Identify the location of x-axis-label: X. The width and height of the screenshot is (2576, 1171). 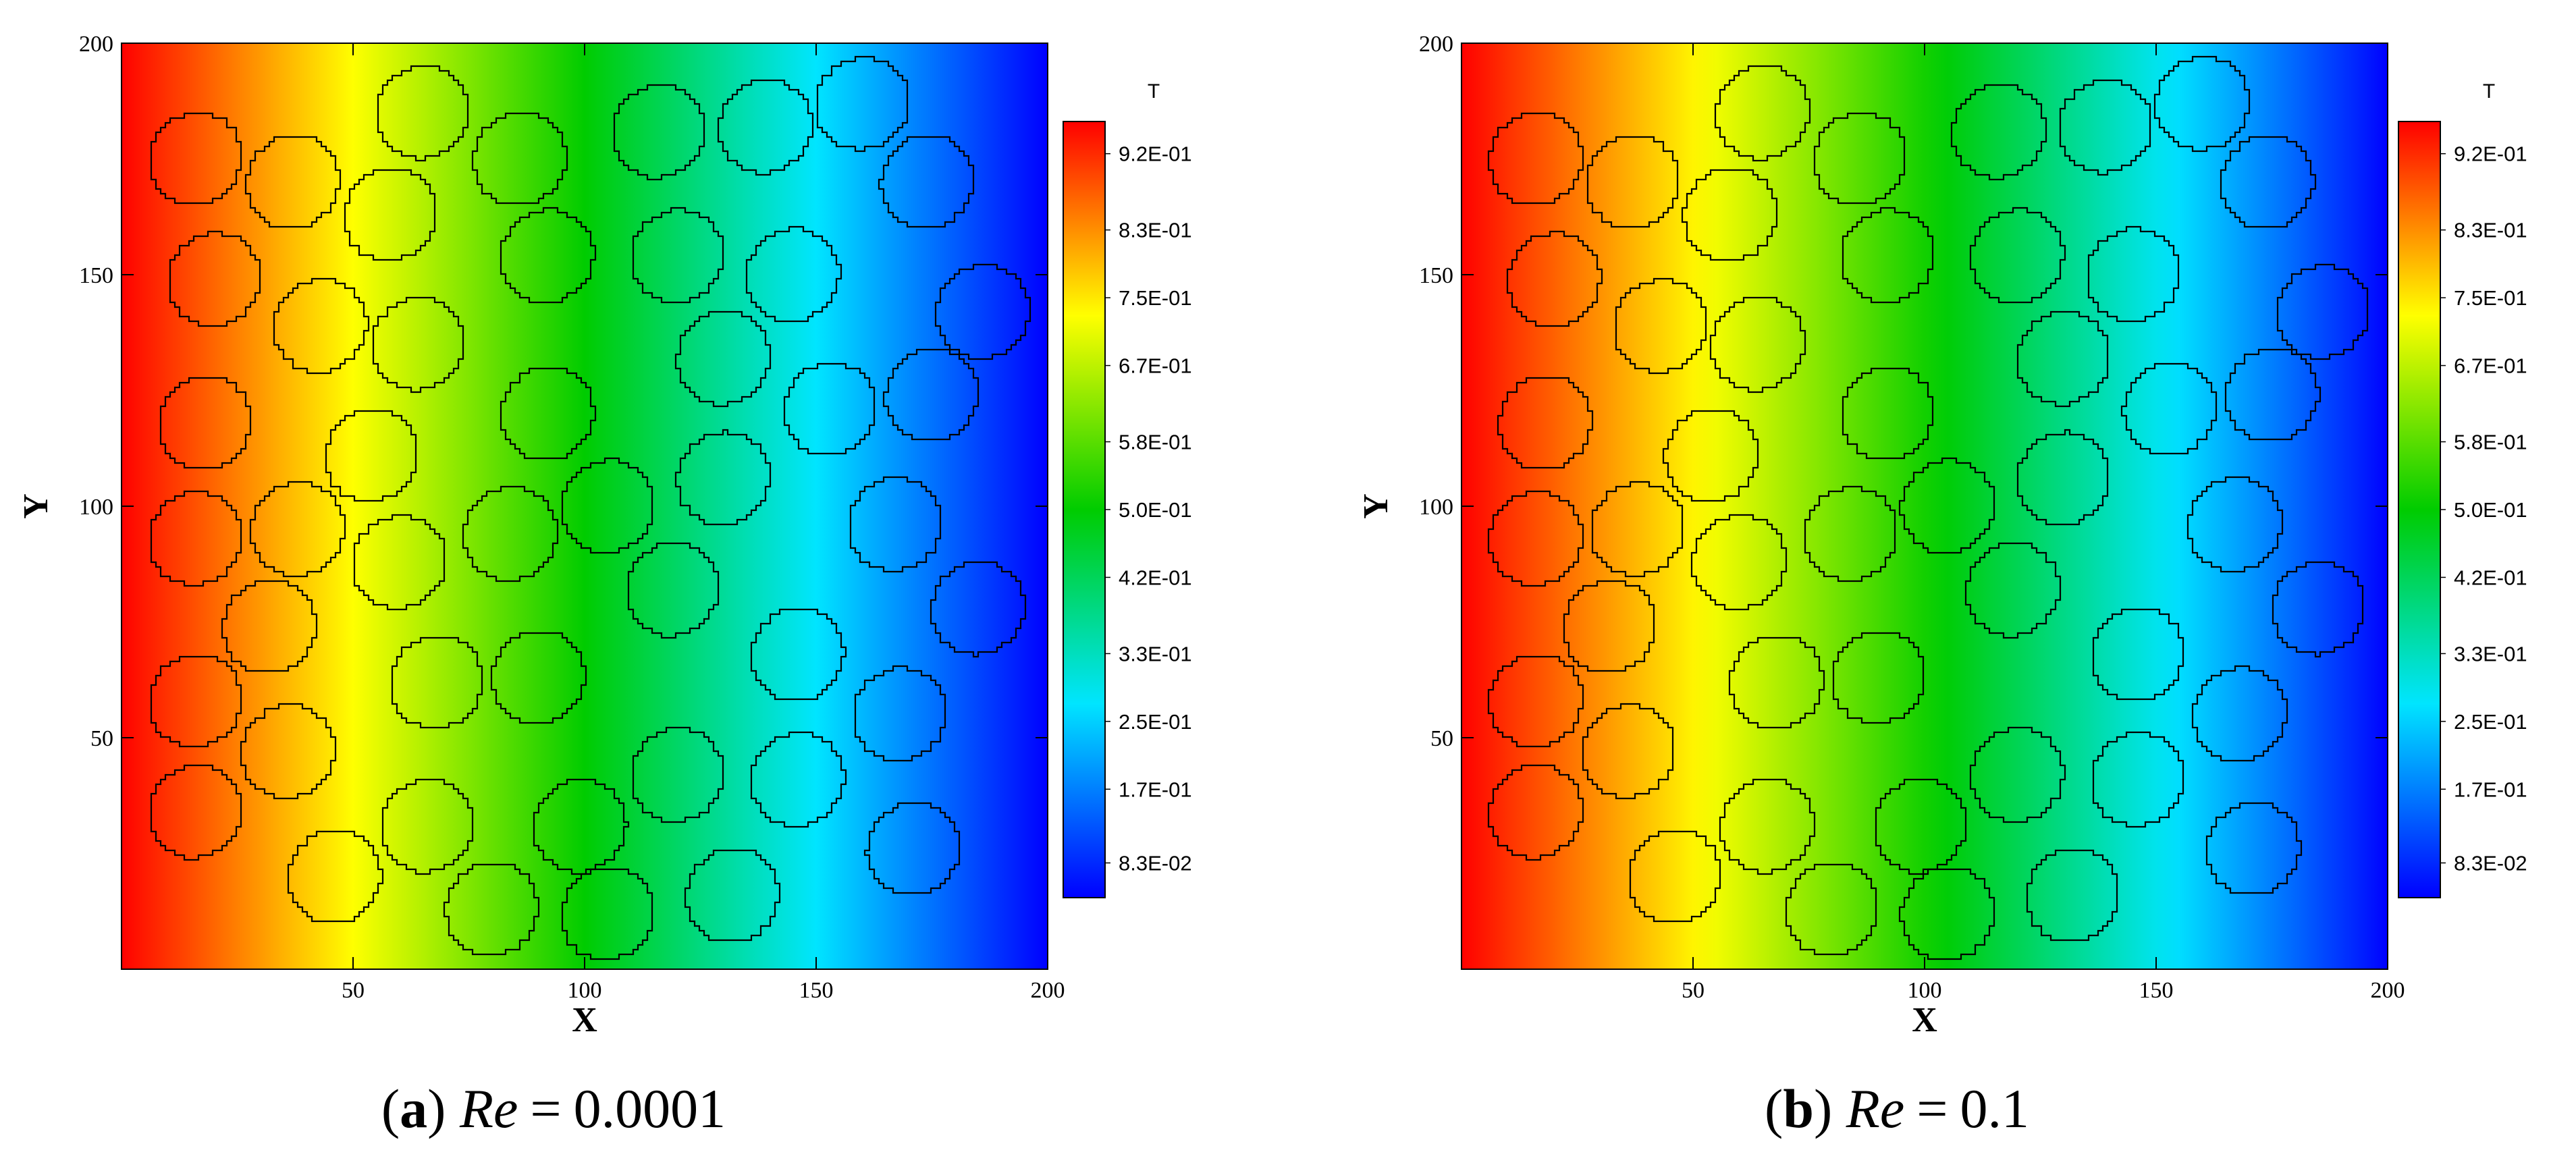
(1924, 1020).